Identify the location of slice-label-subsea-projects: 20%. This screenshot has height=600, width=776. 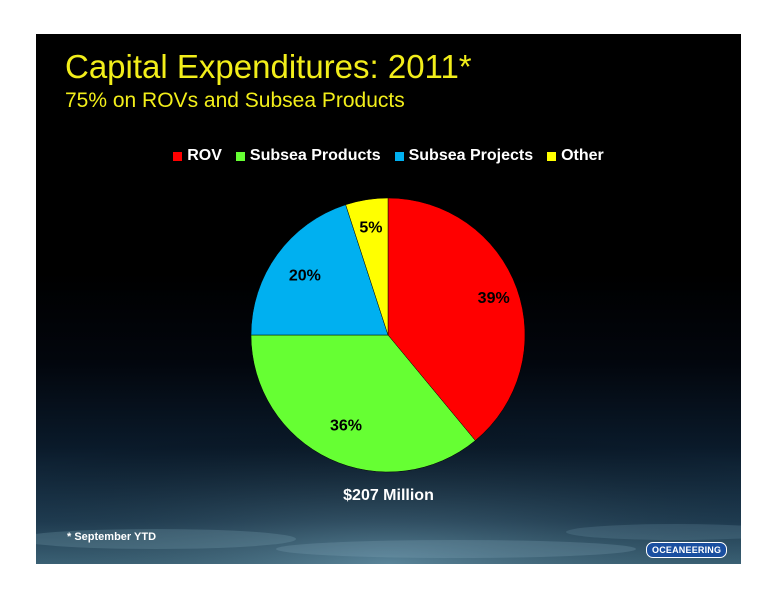
(305, 276).